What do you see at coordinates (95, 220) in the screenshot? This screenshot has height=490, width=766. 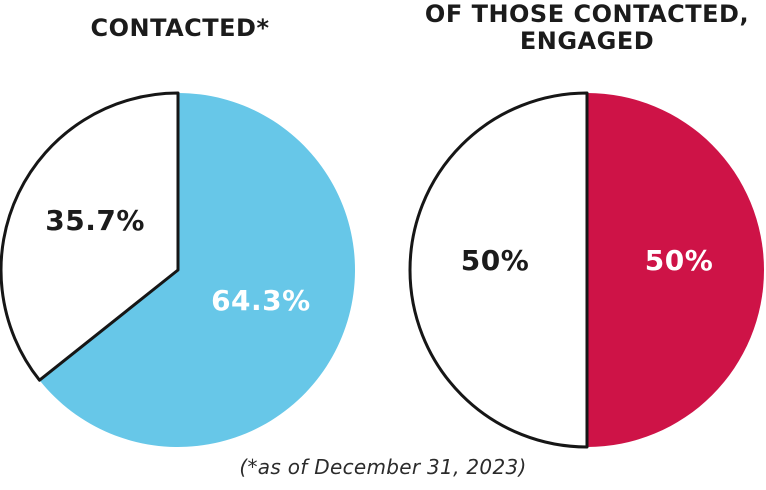 I see `pie-slice-label: 35.7%` at bounding box center [95, 220].